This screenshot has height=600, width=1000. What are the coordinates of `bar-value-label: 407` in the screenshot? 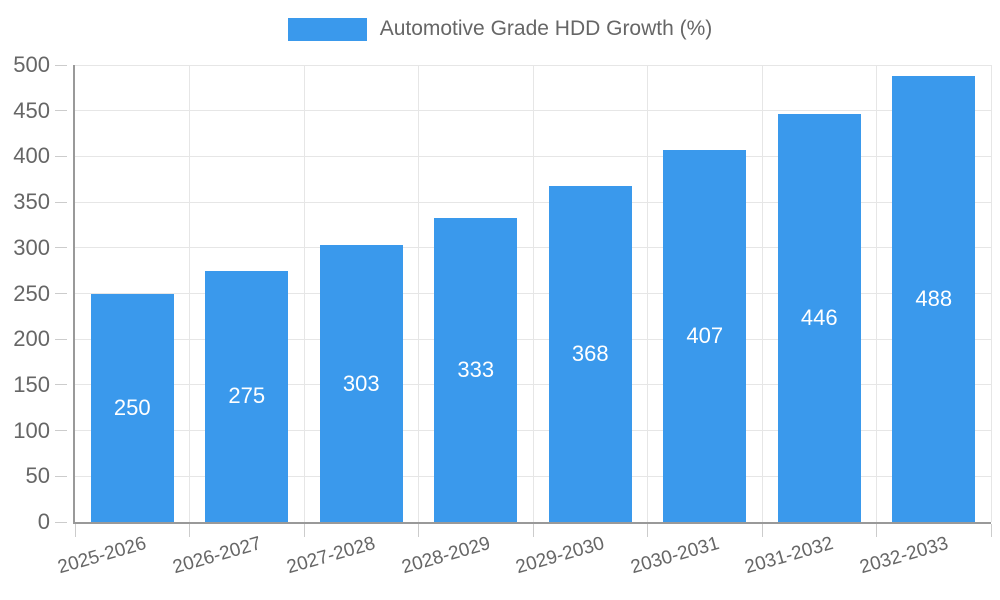 It's located at (705, 335).